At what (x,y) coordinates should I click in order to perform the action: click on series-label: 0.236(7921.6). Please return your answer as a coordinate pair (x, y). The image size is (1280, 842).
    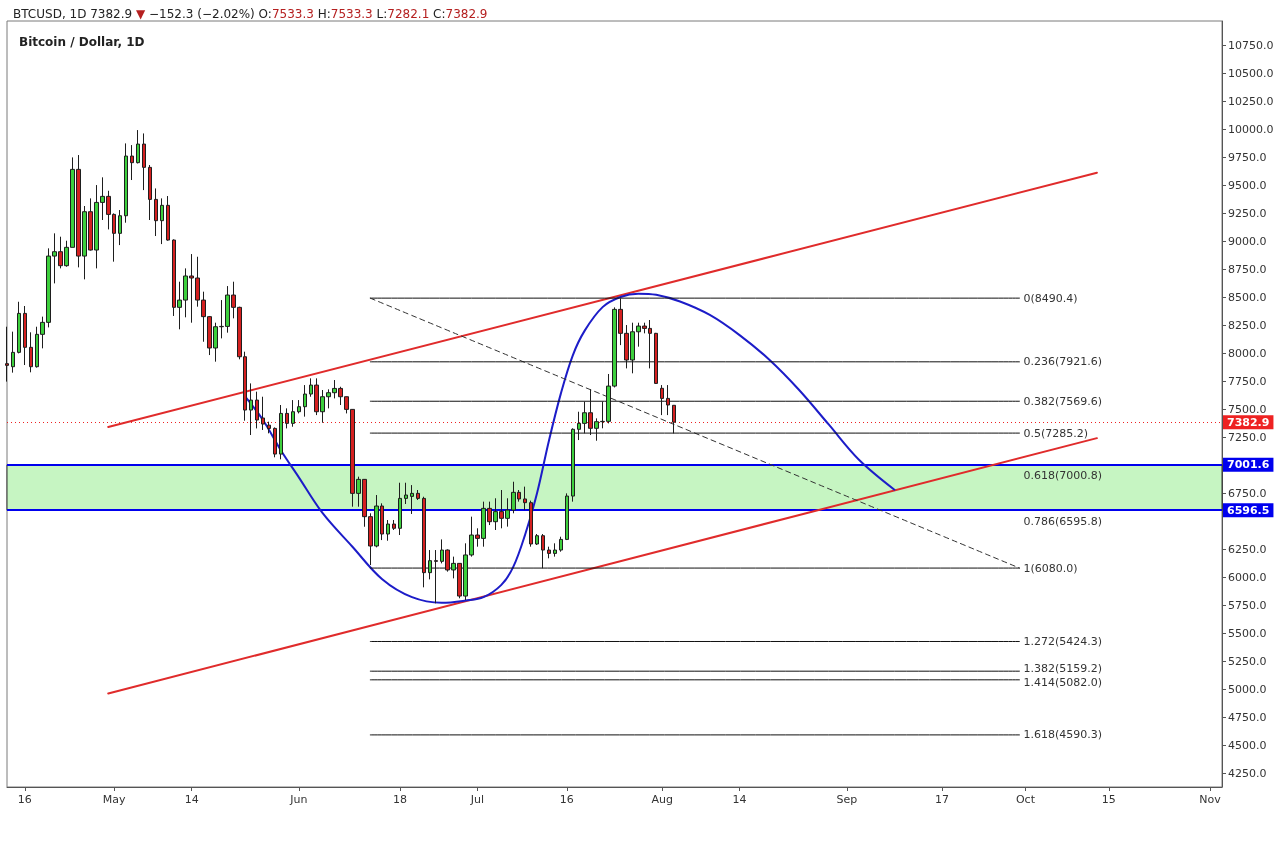
    Looking at the image, I should click on (1063, 362).